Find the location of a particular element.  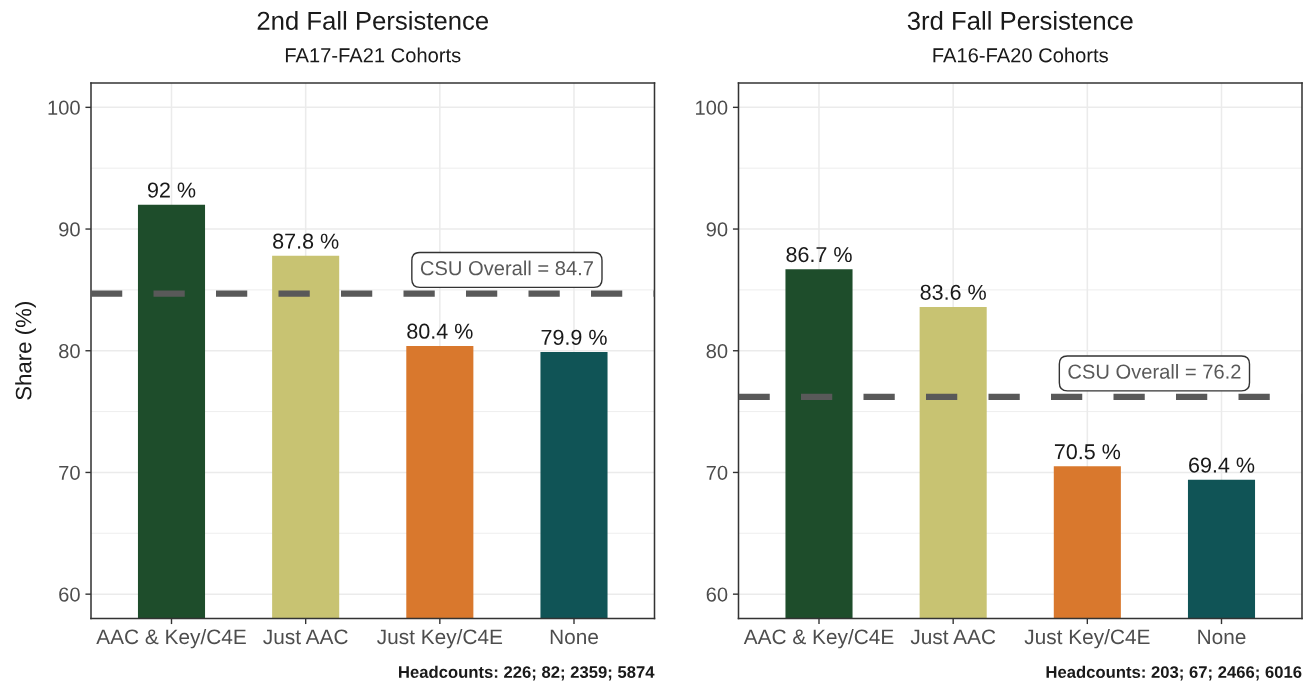

data-label: 87.8 % is located at coordinates (306, 241).